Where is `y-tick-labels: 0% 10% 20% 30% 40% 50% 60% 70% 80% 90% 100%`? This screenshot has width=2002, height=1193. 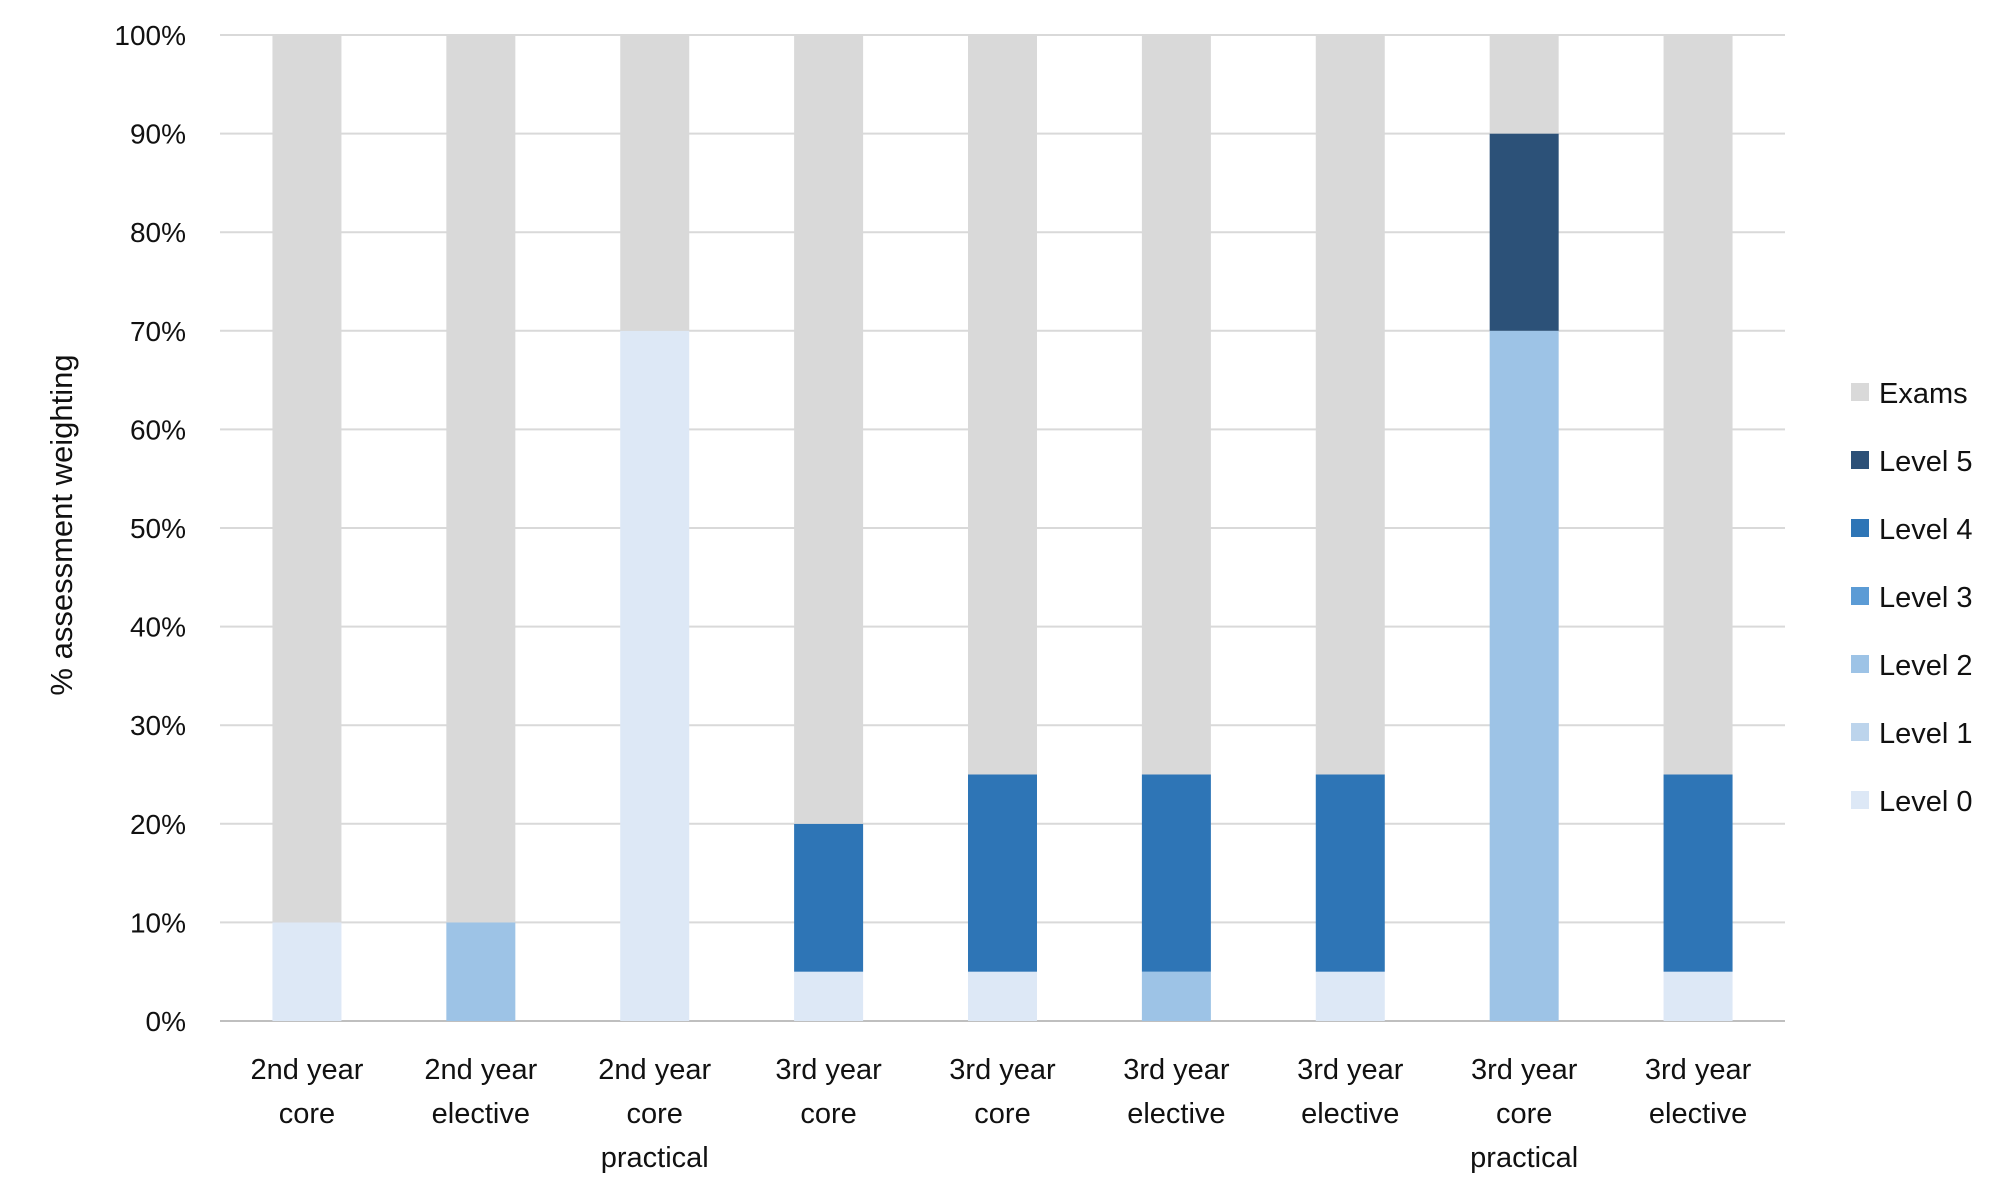 y-tick-labels: 0% 10% 20% 30% 40% 50% 60% 70% 80% 90% 100% is located at coordinates (150, 528).